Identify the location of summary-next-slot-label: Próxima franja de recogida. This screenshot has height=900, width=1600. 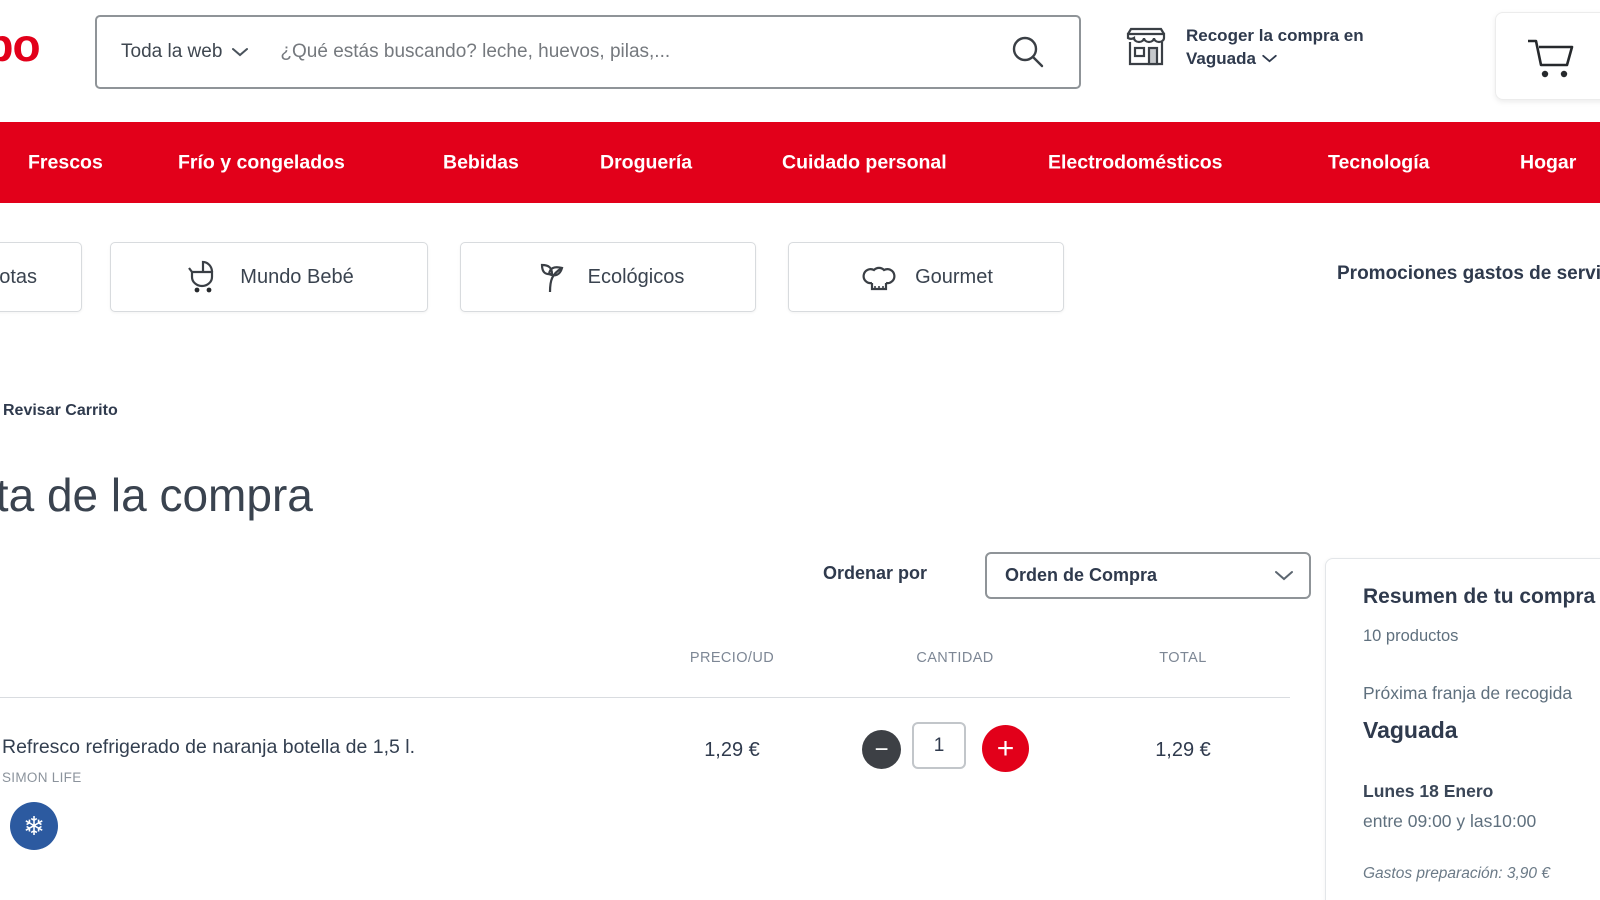
(1468, 693).